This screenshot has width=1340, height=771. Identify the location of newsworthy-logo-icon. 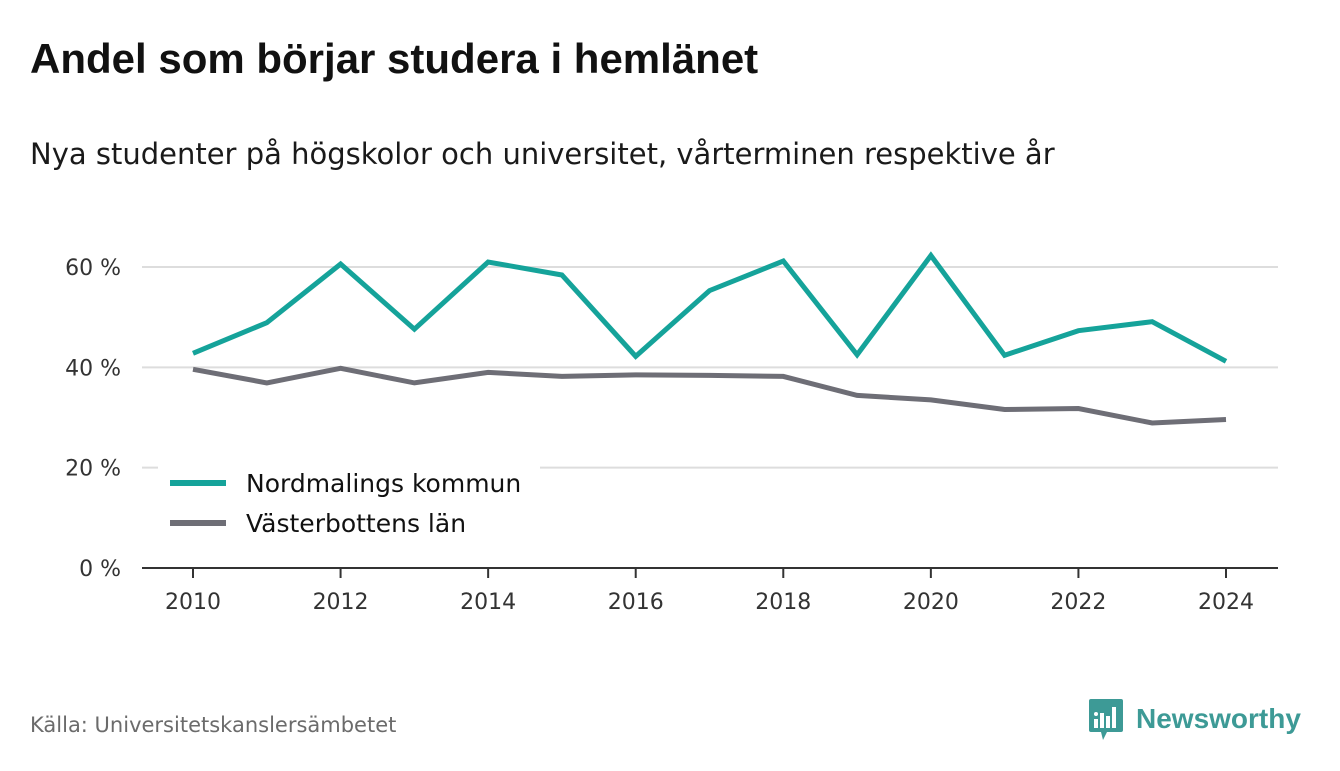
(1106, 719).